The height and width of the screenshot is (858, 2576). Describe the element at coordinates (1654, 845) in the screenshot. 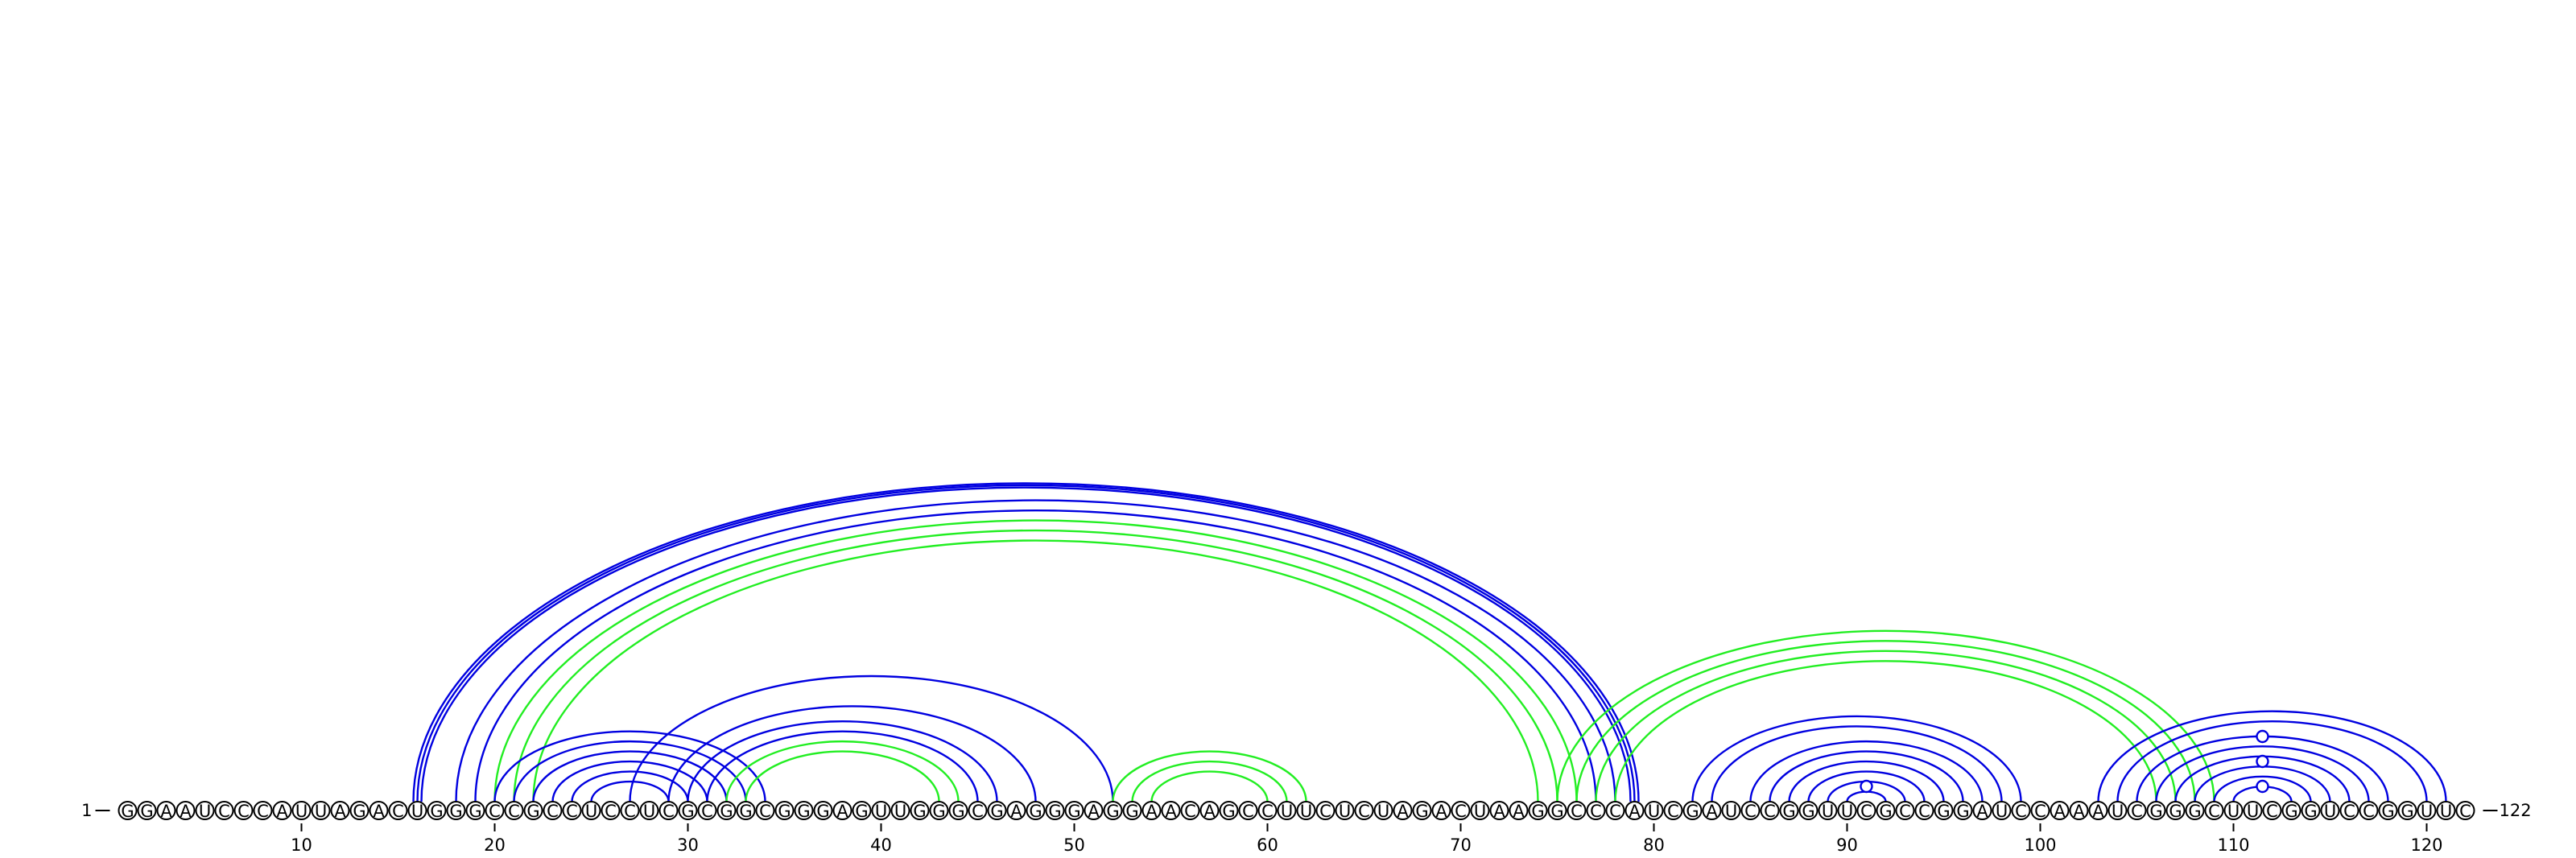

I see `axis-tick-label: 80` at that location.